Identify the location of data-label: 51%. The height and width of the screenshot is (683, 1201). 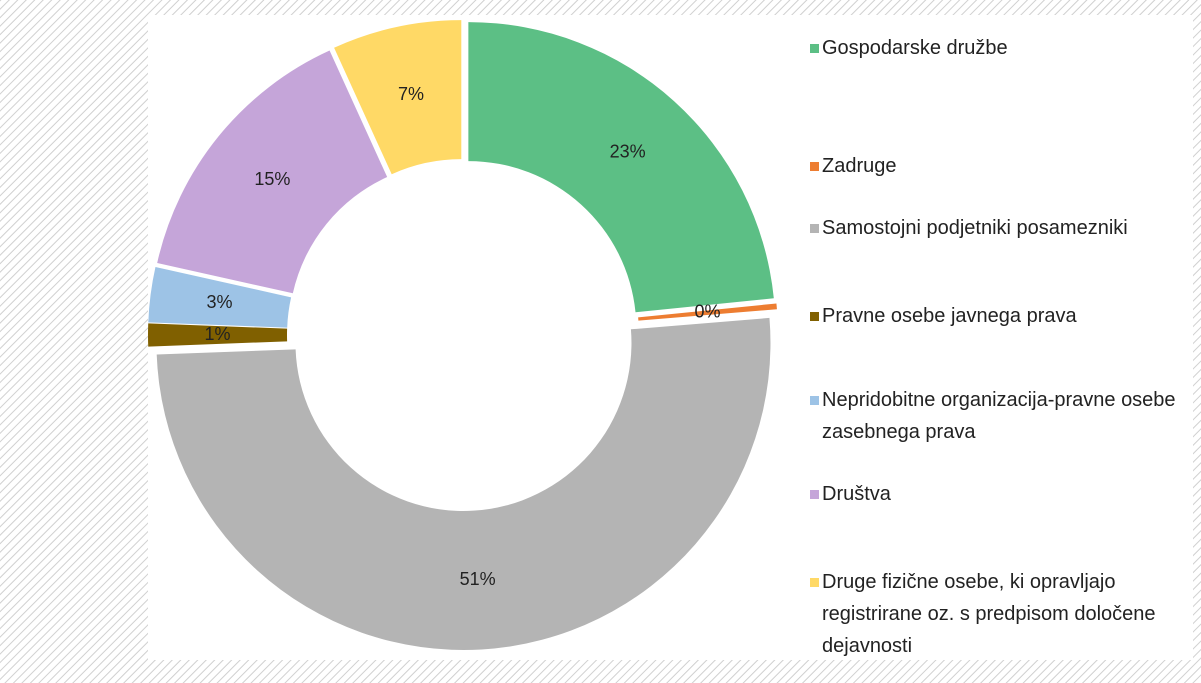
(478, 579).